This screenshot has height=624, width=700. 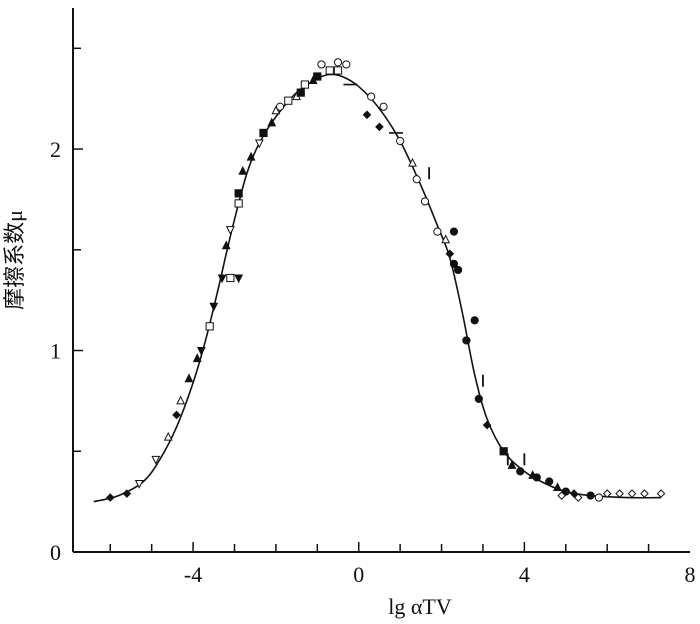 I want to click on x-tick-label: 4, so click(x=524, y=574).